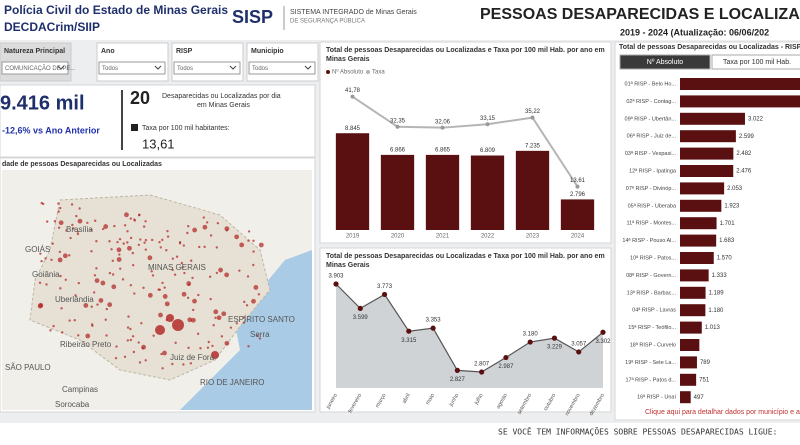 The image size is (800, 445). I want to click on y-tick-label: 04ª RISP - Lavras, so click(654, 310).